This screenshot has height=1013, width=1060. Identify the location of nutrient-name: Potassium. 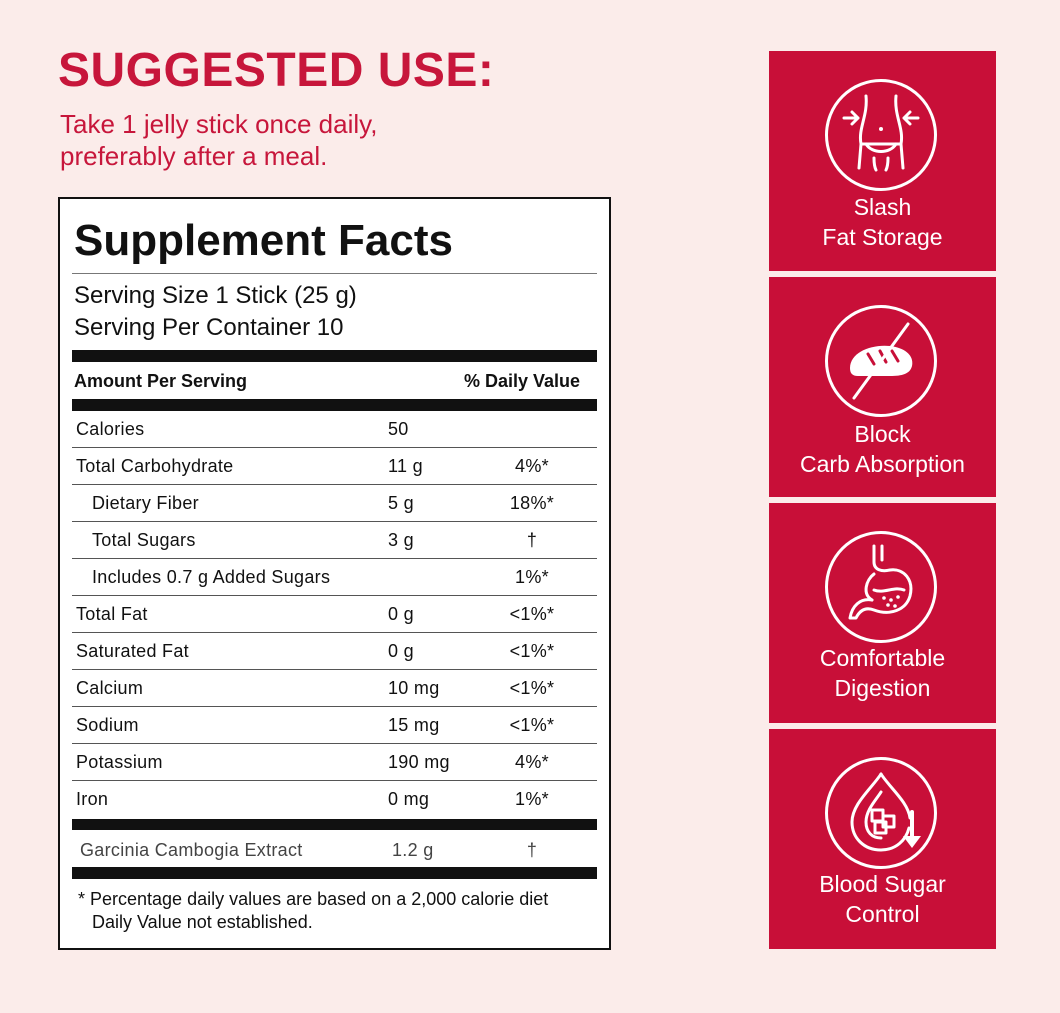
(119, 762).